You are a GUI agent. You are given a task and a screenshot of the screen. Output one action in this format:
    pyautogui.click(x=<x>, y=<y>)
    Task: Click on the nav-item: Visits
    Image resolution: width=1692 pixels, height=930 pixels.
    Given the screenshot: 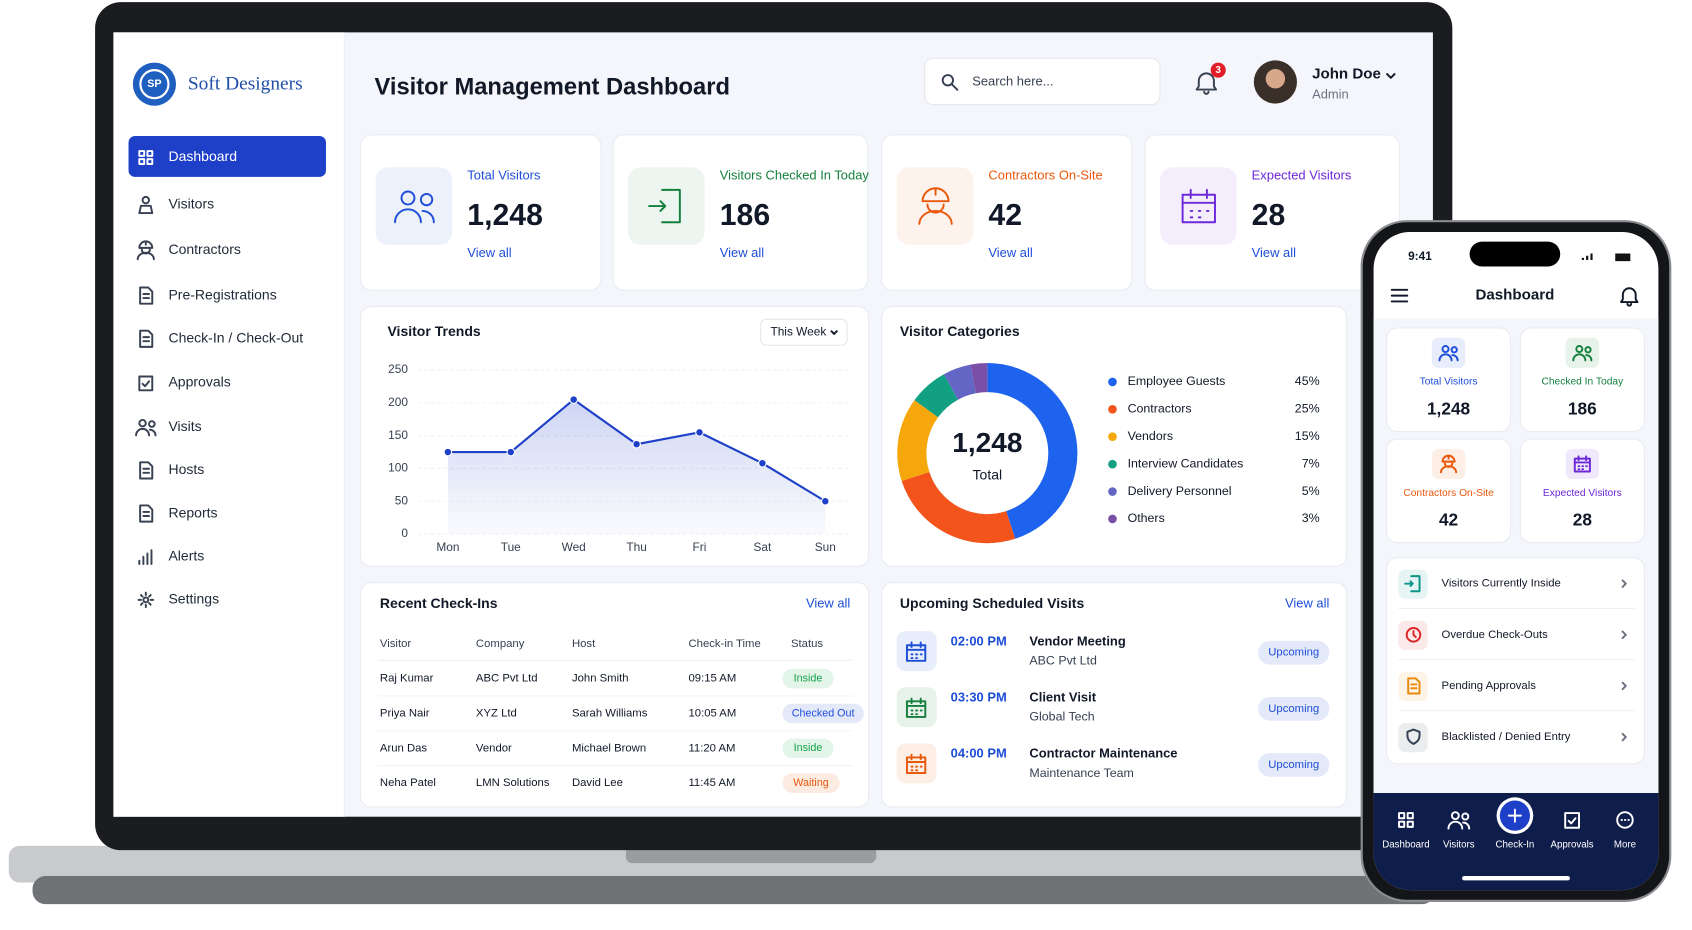 What is the action you would take?
    pyautogui.click(x=184, y=426)
    